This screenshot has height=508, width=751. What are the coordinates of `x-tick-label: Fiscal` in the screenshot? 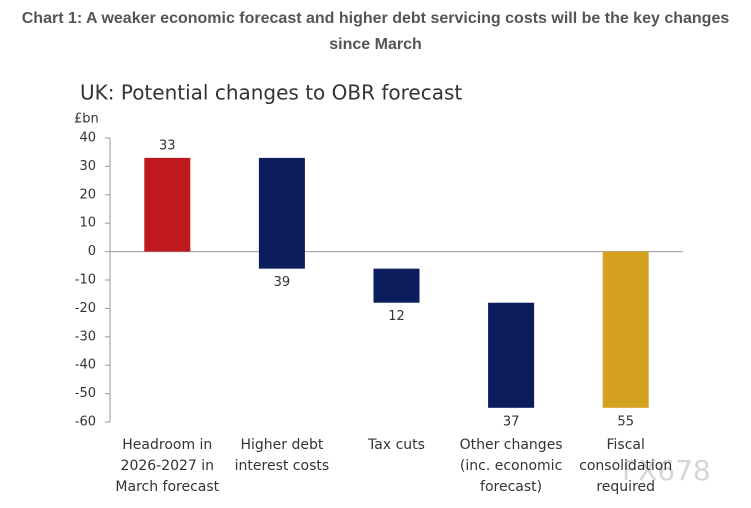 It's located at (626, 445).